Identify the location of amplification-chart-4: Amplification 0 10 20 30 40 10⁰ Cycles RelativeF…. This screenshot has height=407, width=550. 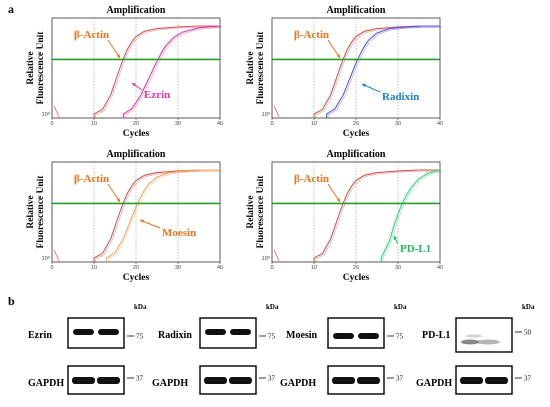
(344, 216).